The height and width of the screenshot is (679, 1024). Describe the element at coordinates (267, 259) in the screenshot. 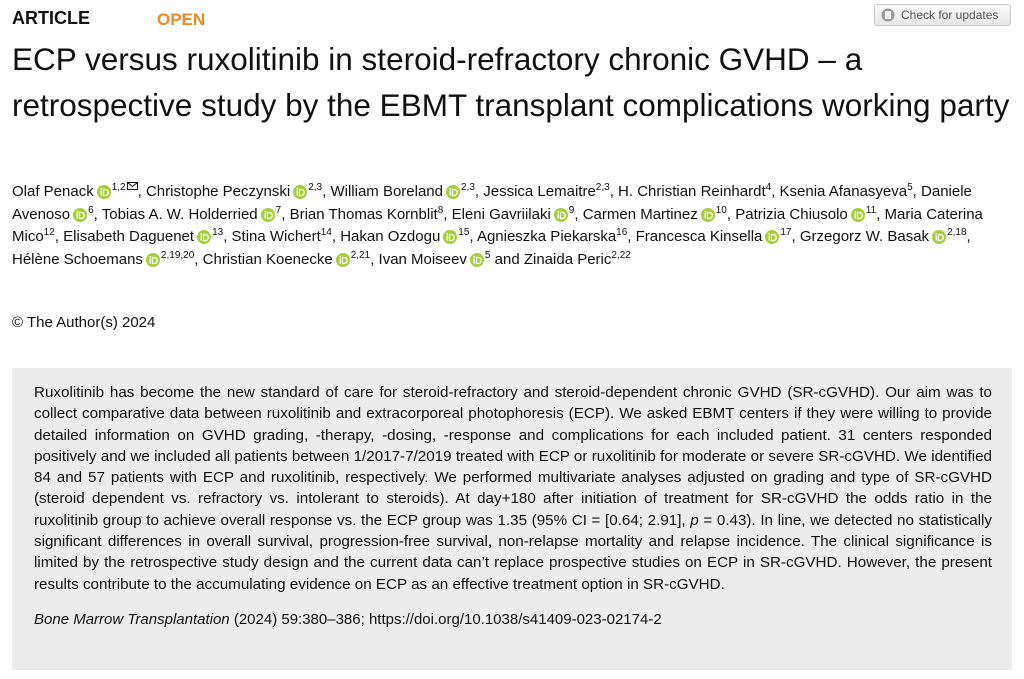

I see `author-name: Christian Koenecke` at that location.